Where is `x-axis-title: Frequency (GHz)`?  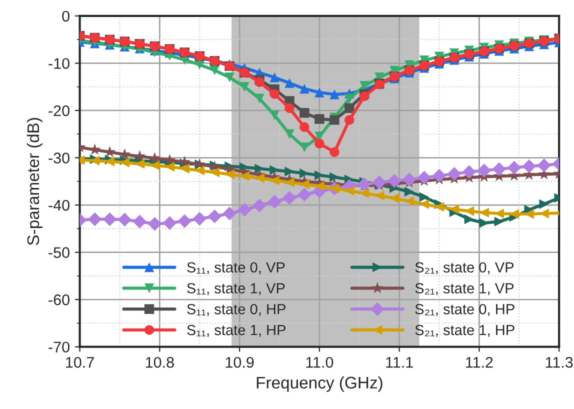 x-axis-title: Frequency (GHz) is located at coordinates (319, 384).